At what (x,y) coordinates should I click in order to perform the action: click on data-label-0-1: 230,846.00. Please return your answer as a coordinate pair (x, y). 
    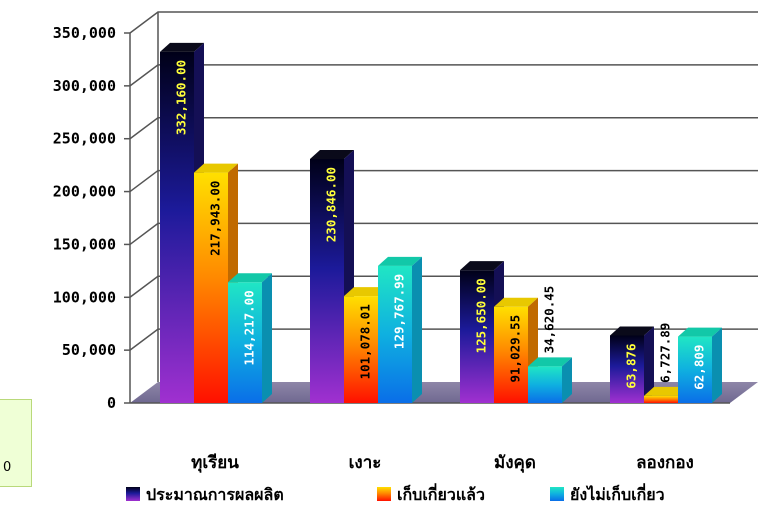
    Looking at the image, I should click on (331, 204).